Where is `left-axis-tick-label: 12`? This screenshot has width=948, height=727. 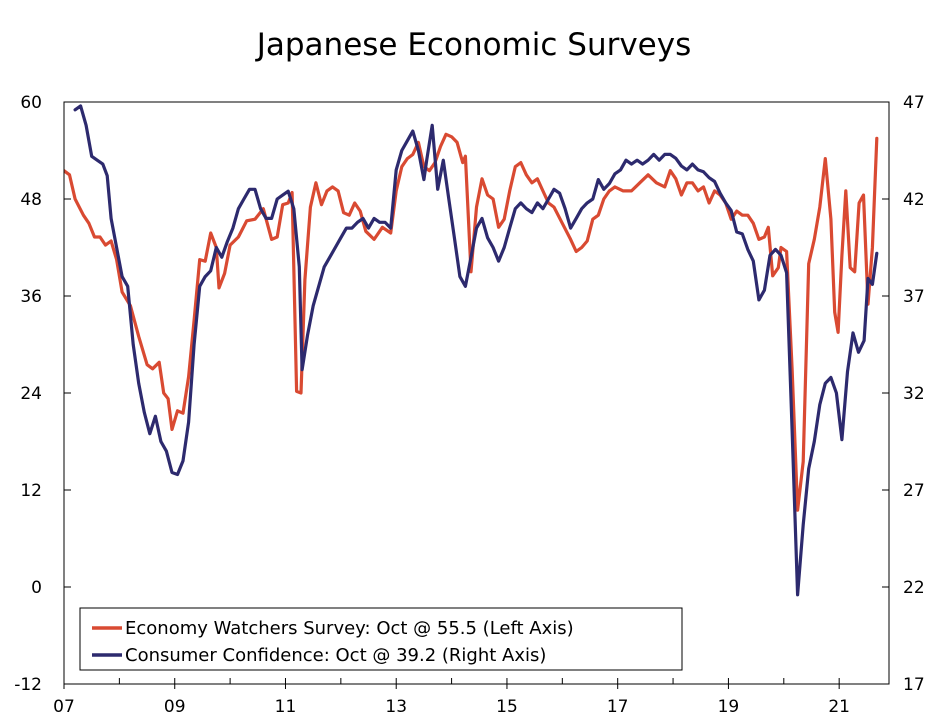
left-axis-tick-label: 12 is located at coordinates (31, 491).